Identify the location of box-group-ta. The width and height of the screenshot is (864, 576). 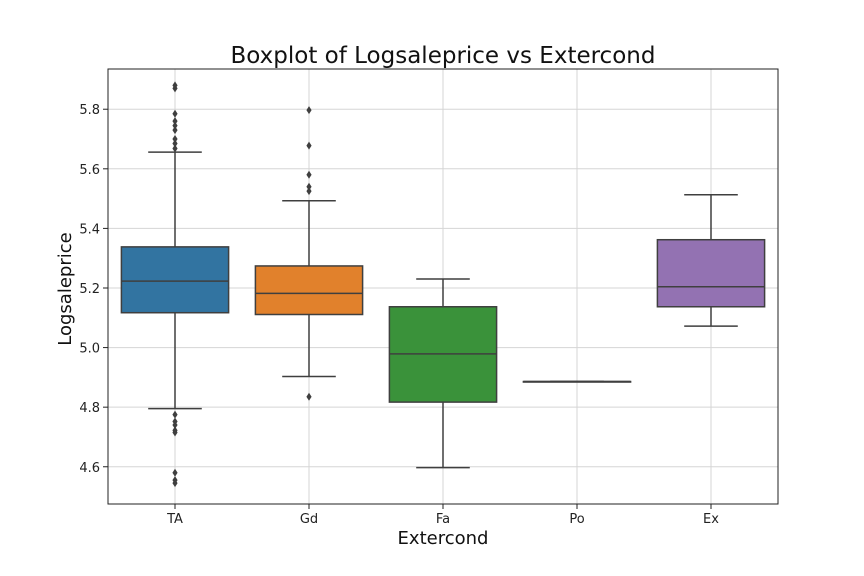
(175, 284).